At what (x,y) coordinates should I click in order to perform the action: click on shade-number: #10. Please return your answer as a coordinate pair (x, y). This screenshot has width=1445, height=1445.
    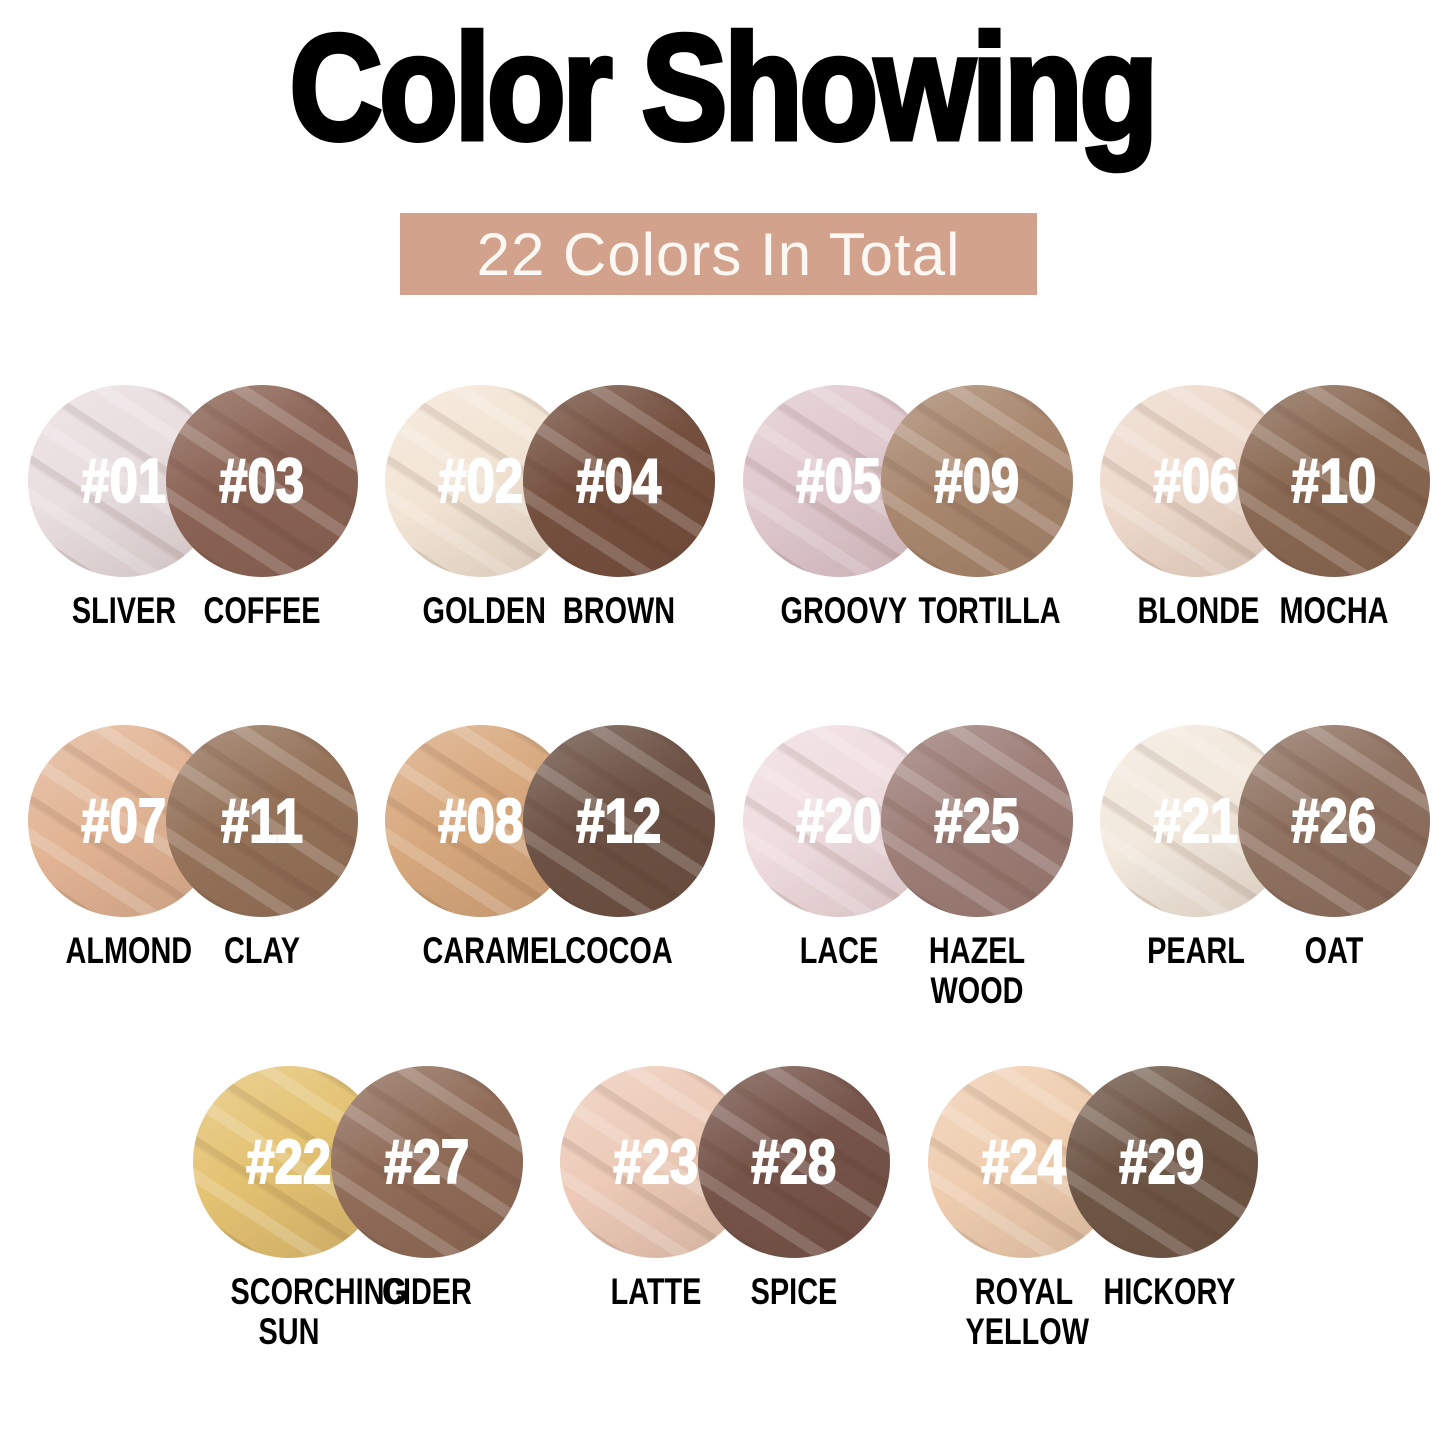
    Looking at the image, I should click on (1334, 481).